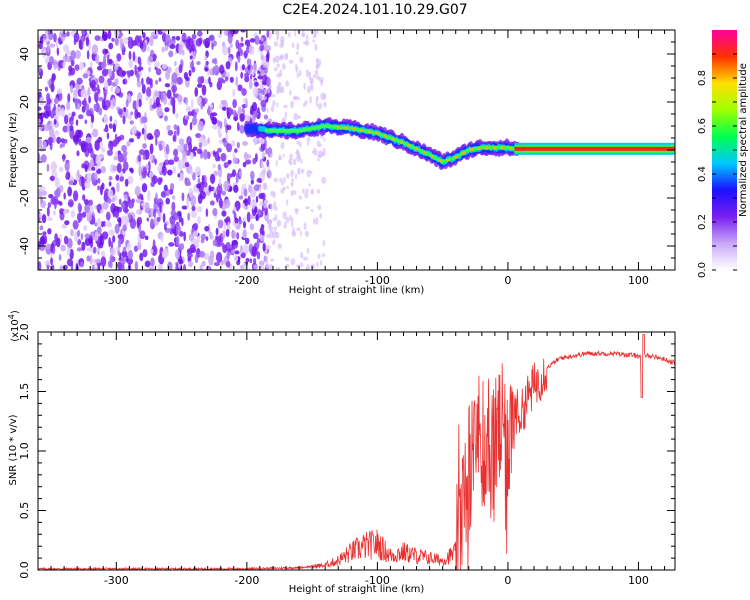  Describe the element at coordinates (116, 280) in the screenshot. I see `spectrogram-x-tick-label: -300` at that location.